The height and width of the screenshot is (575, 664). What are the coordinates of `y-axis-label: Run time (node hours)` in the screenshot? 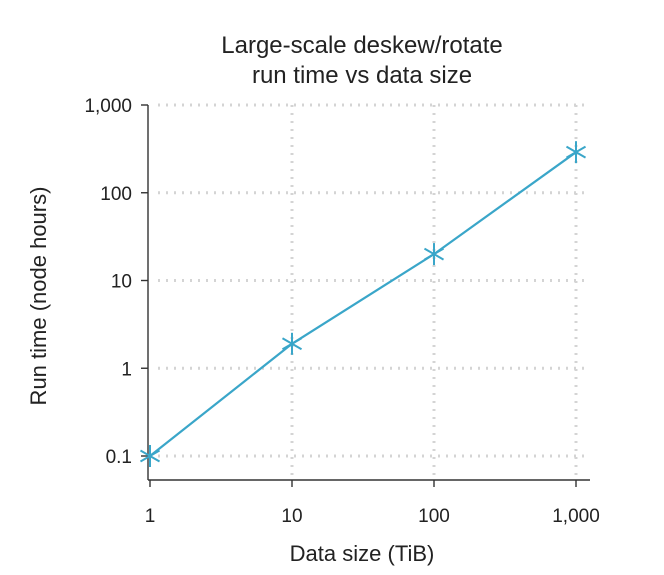 It's located at (38, 296).